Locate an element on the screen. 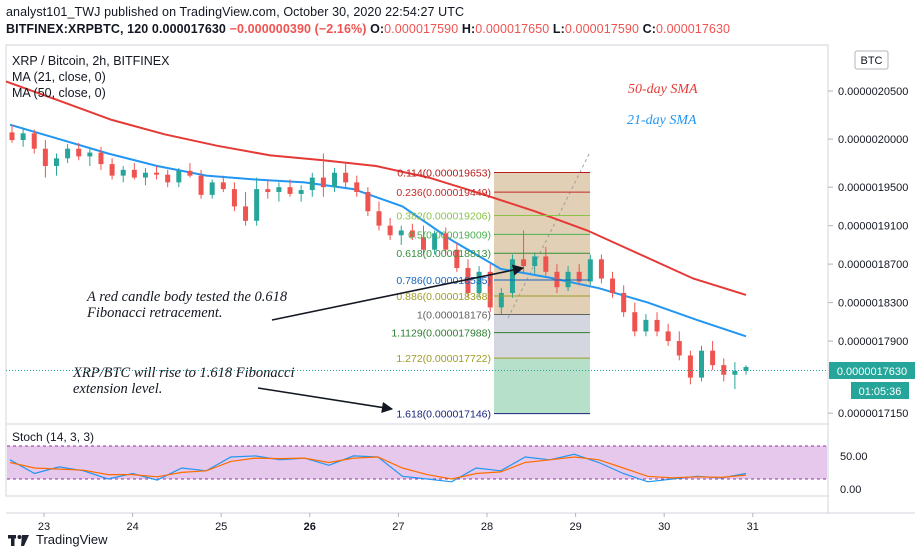 Image resolution: width=919 pixels, height=559 pixels. time-tick-label: 31 is located at coordinates (753, 527).